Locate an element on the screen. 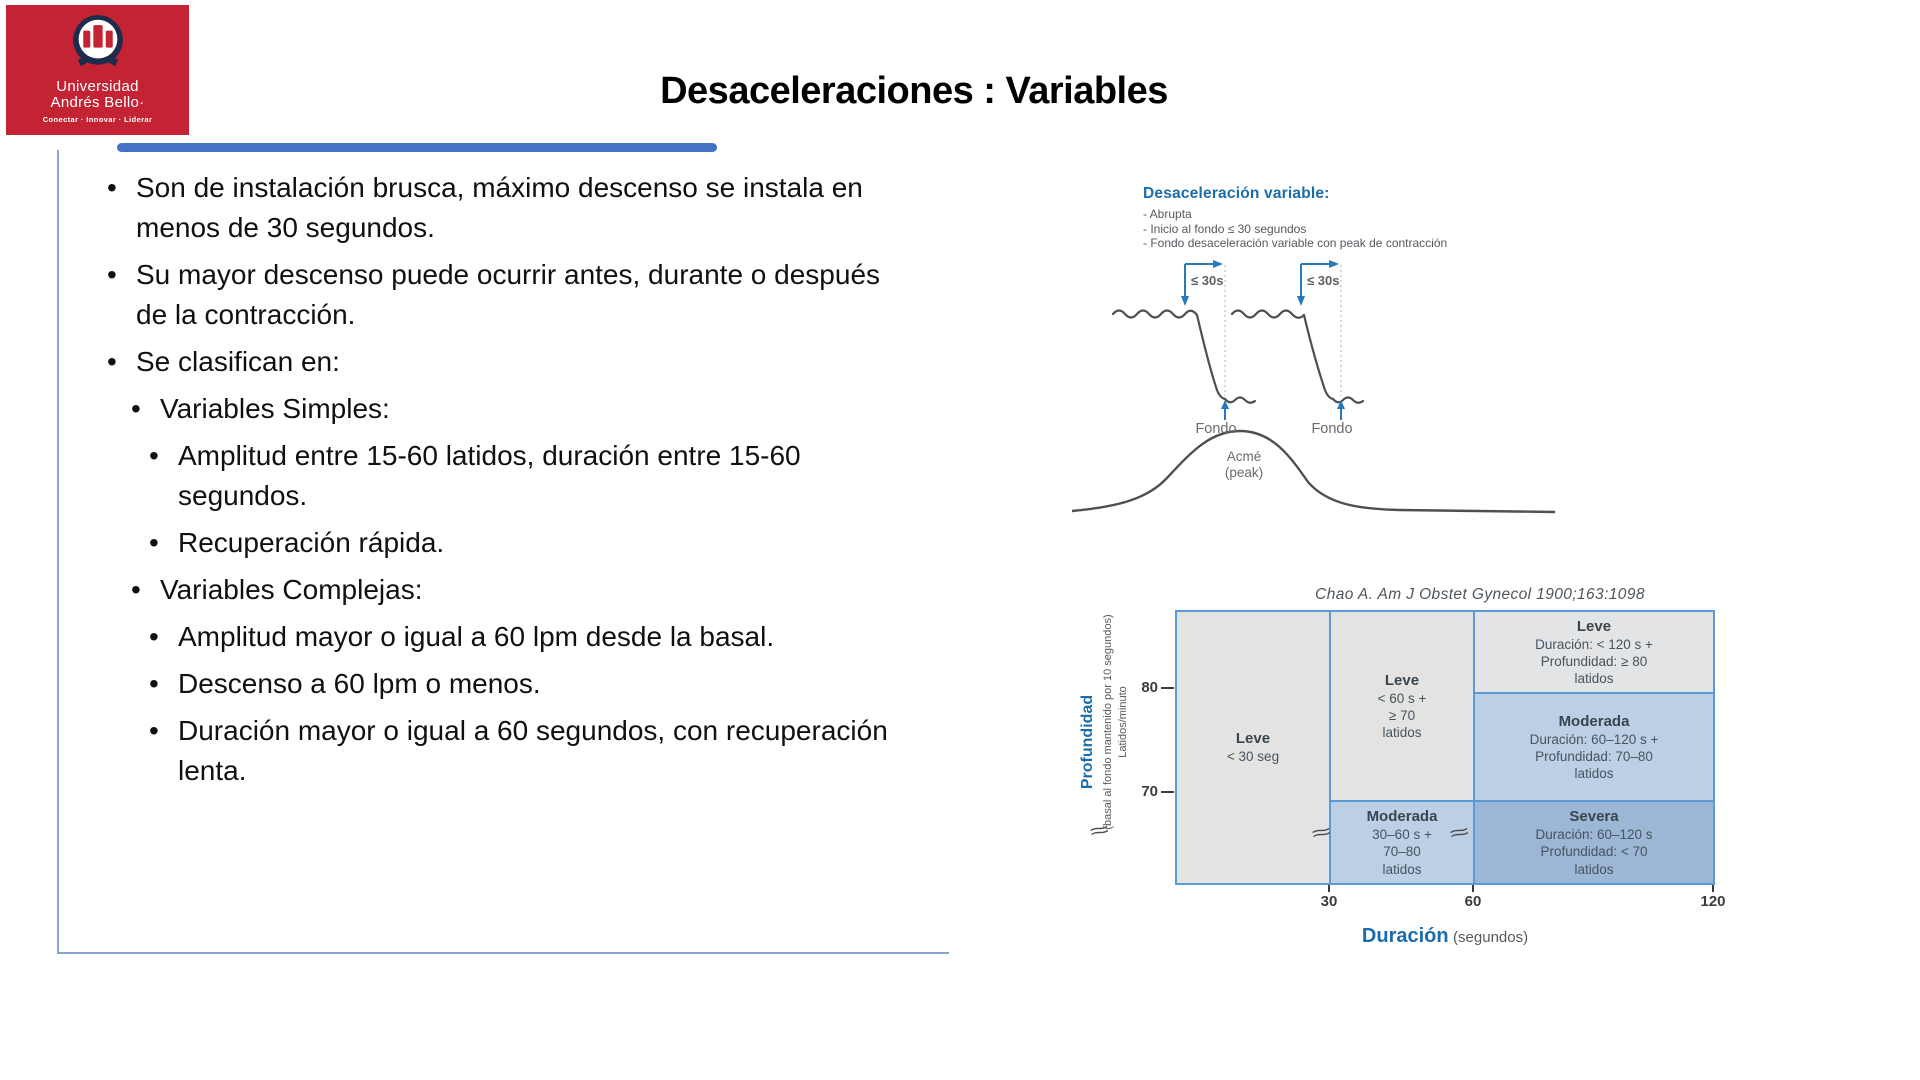 This screenshot has height=1080, width=1920. x-axis-title: Duración (segundos) is located at coordinates (1445, 936).